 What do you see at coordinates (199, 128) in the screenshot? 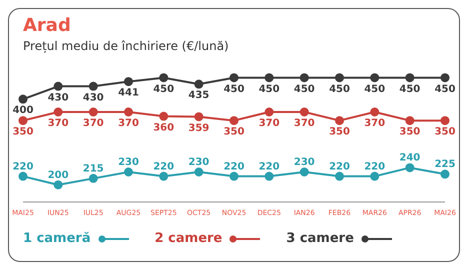
I see `data-label: 359` at bounding box center [199, 128].